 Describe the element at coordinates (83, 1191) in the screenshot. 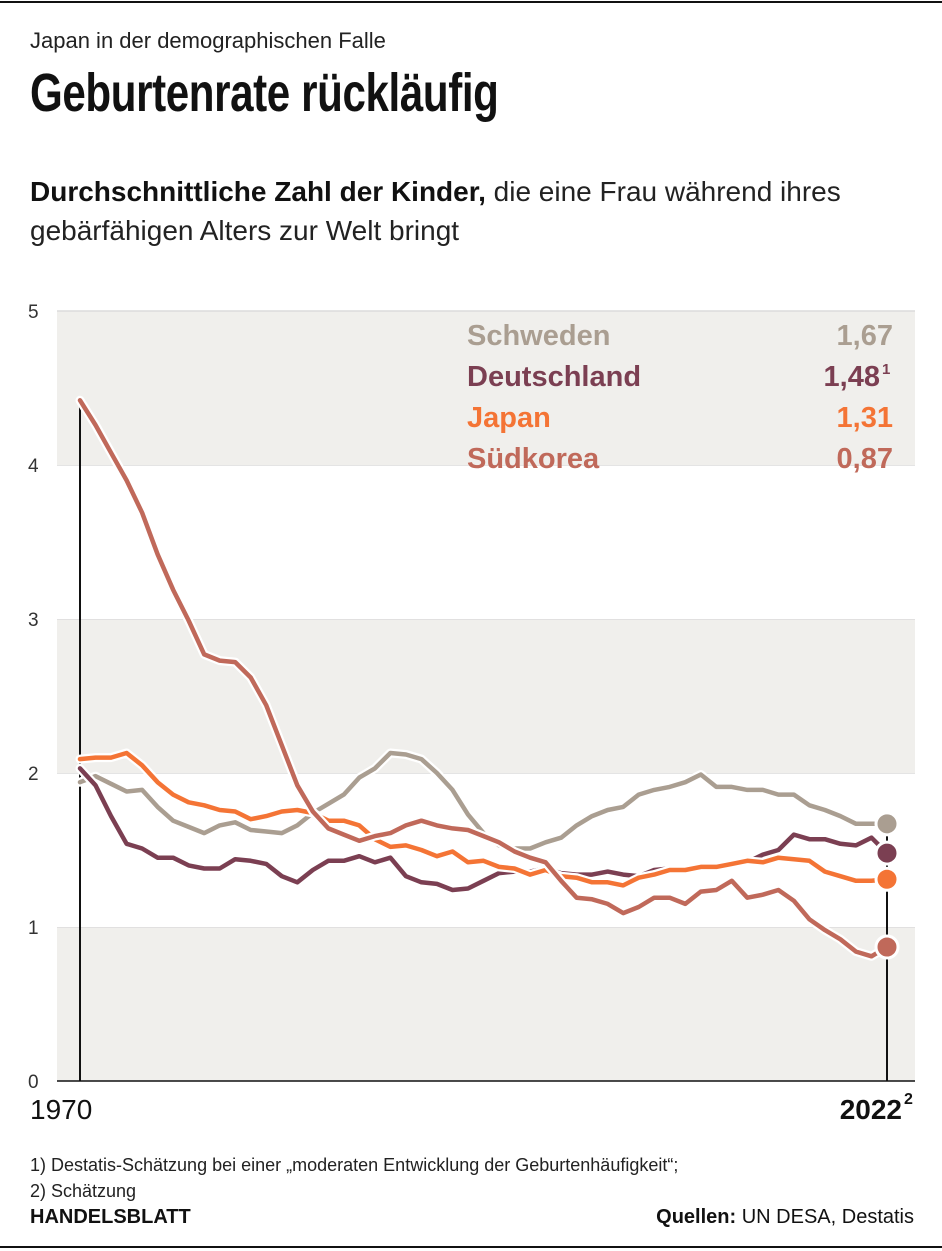

I see `footnote-2: 2) Schätzung` at that location.